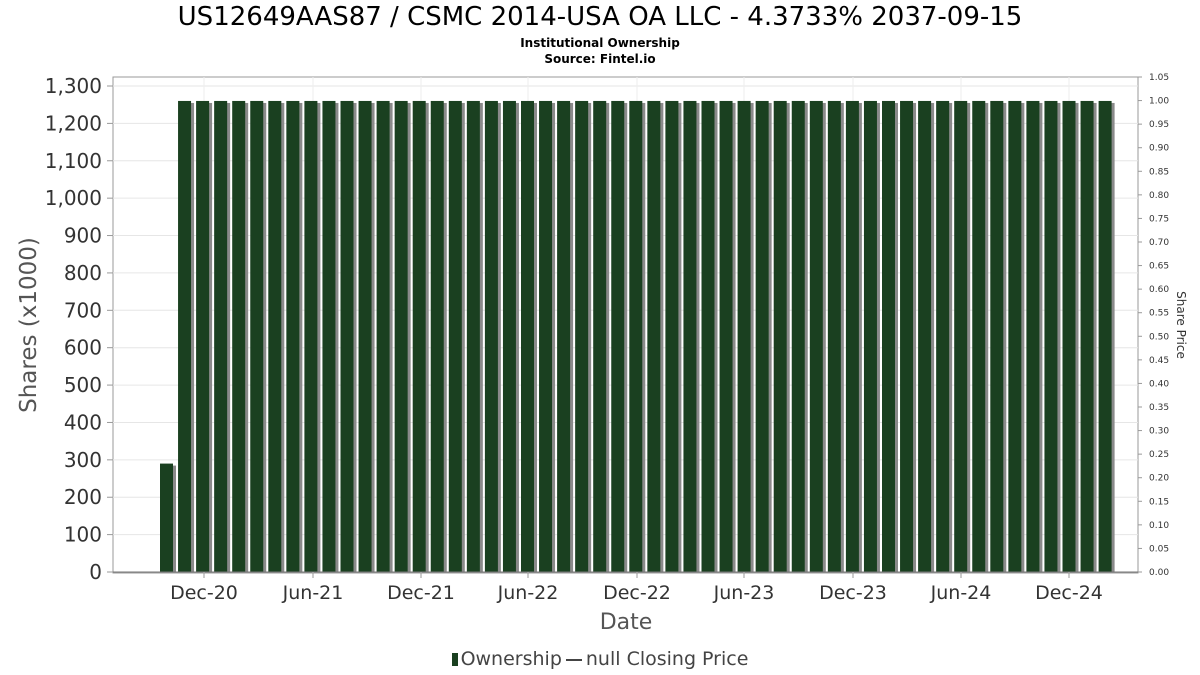  I want to click on x-tick-label: Jun-21, so click(313, 593).